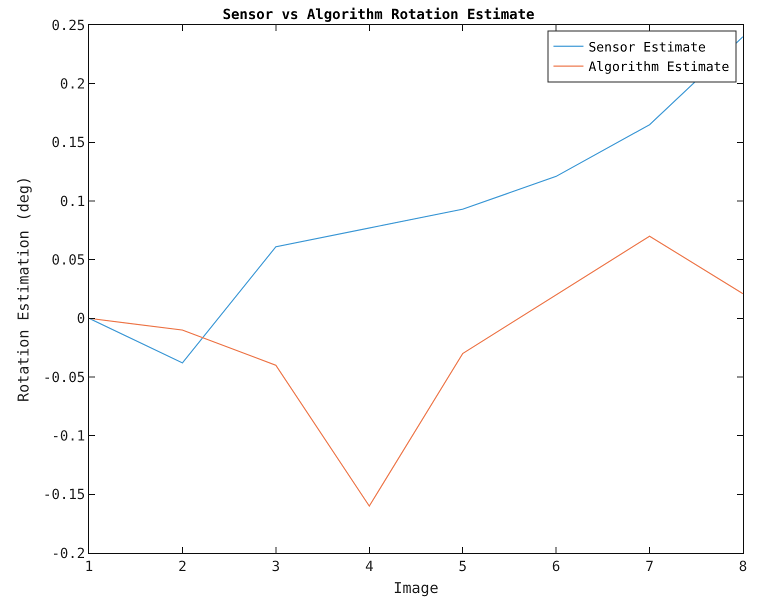 This screenshot has width=757, height=613. Describe the element at coordinates (68, 26) in the screenshot. I see `y-tick-label: 0.25` at that location.